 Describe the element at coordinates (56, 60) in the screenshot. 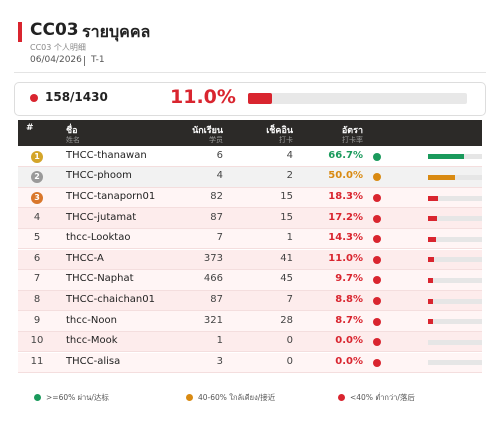

I see `date: 06/04/2026` at that location.